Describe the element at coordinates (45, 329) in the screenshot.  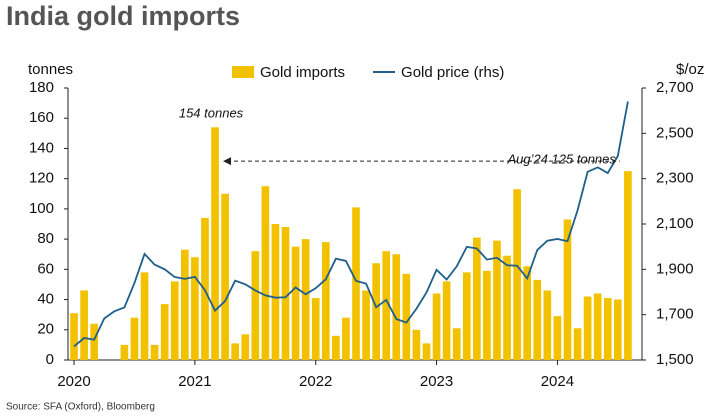
I see `y-tick-label: 20` at that location.